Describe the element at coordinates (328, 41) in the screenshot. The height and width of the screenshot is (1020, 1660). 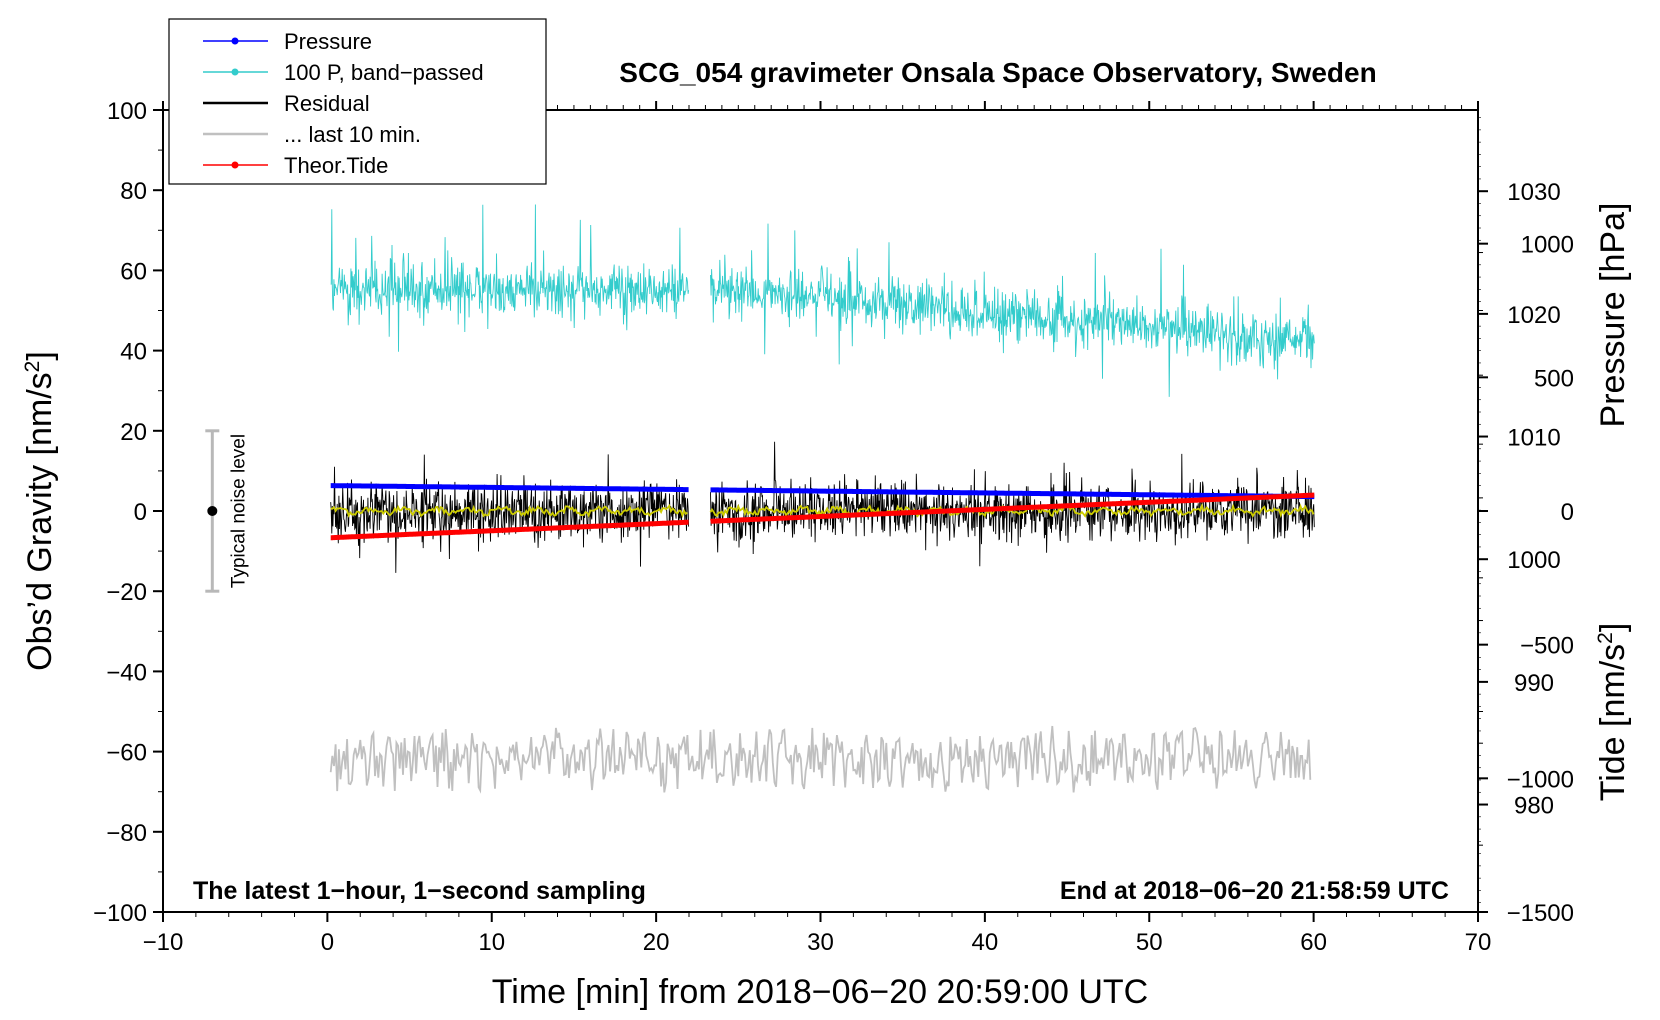
I see `legend-label: Pressure` at that location.